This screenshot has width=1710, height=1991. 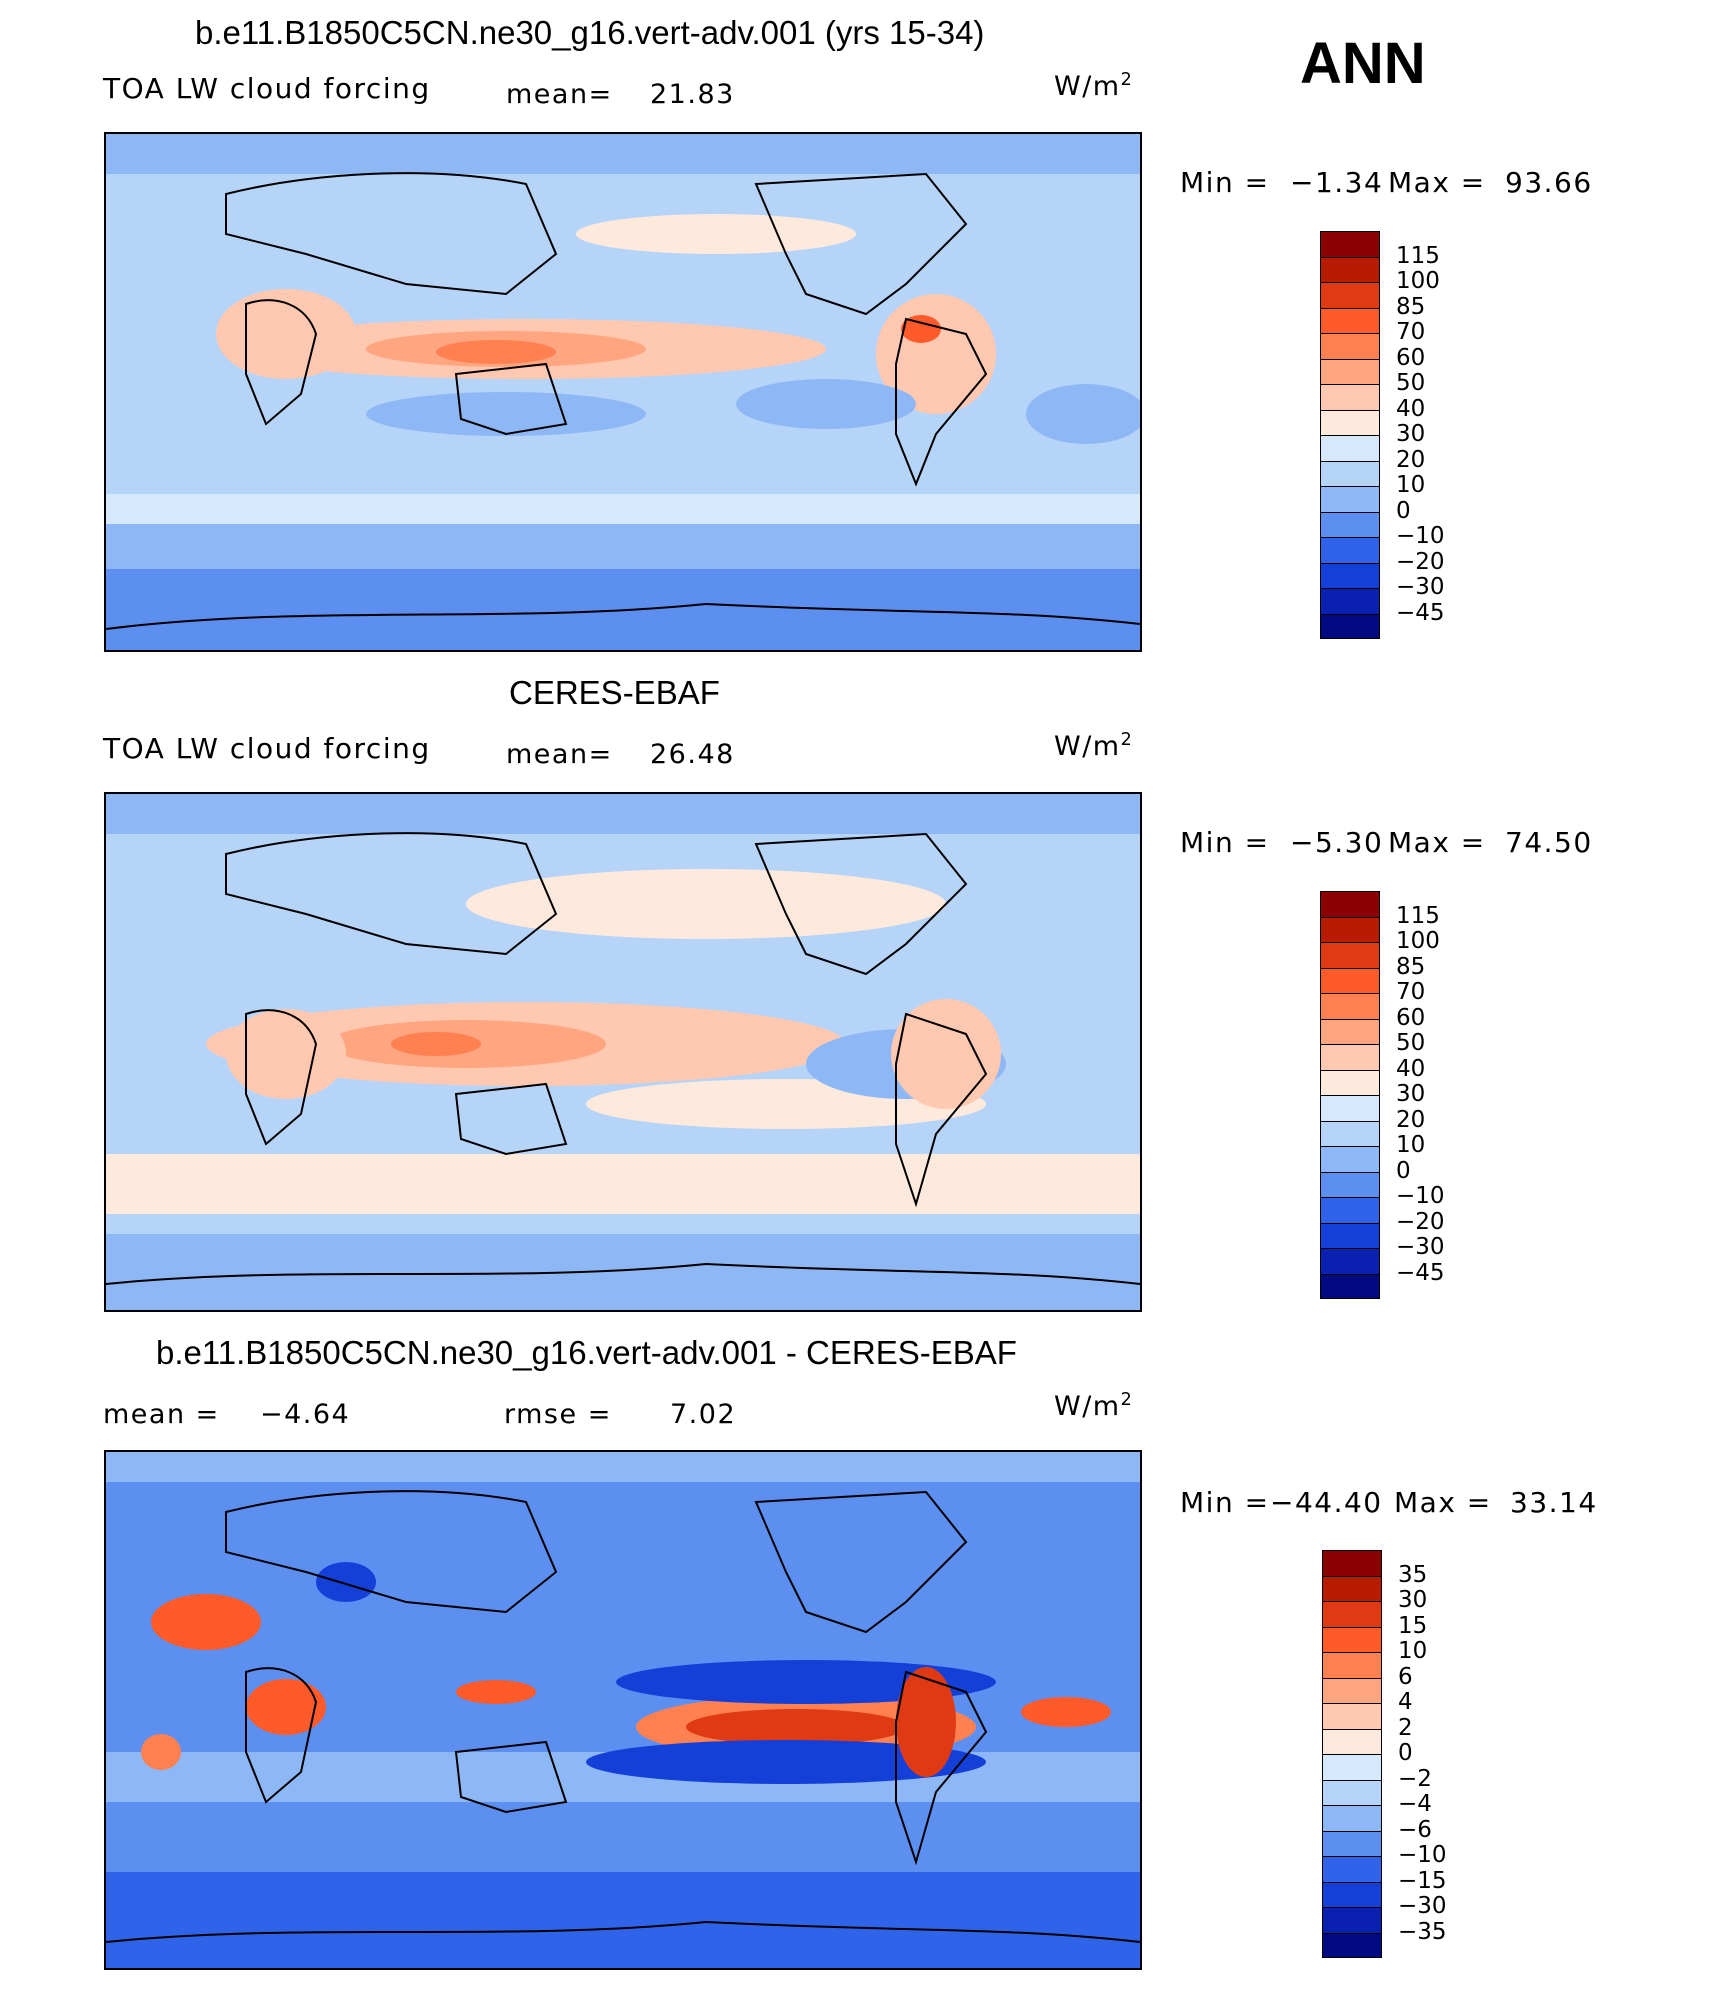 What do you see at coordinates (1422, 1931) in the screenshot?
I see `colorbar-tick-label: −35` at bounding box center [1422, 1931].